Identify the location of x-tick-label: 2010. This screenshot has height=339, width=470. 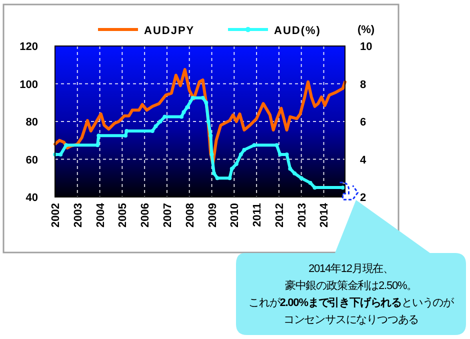
(235, 215).